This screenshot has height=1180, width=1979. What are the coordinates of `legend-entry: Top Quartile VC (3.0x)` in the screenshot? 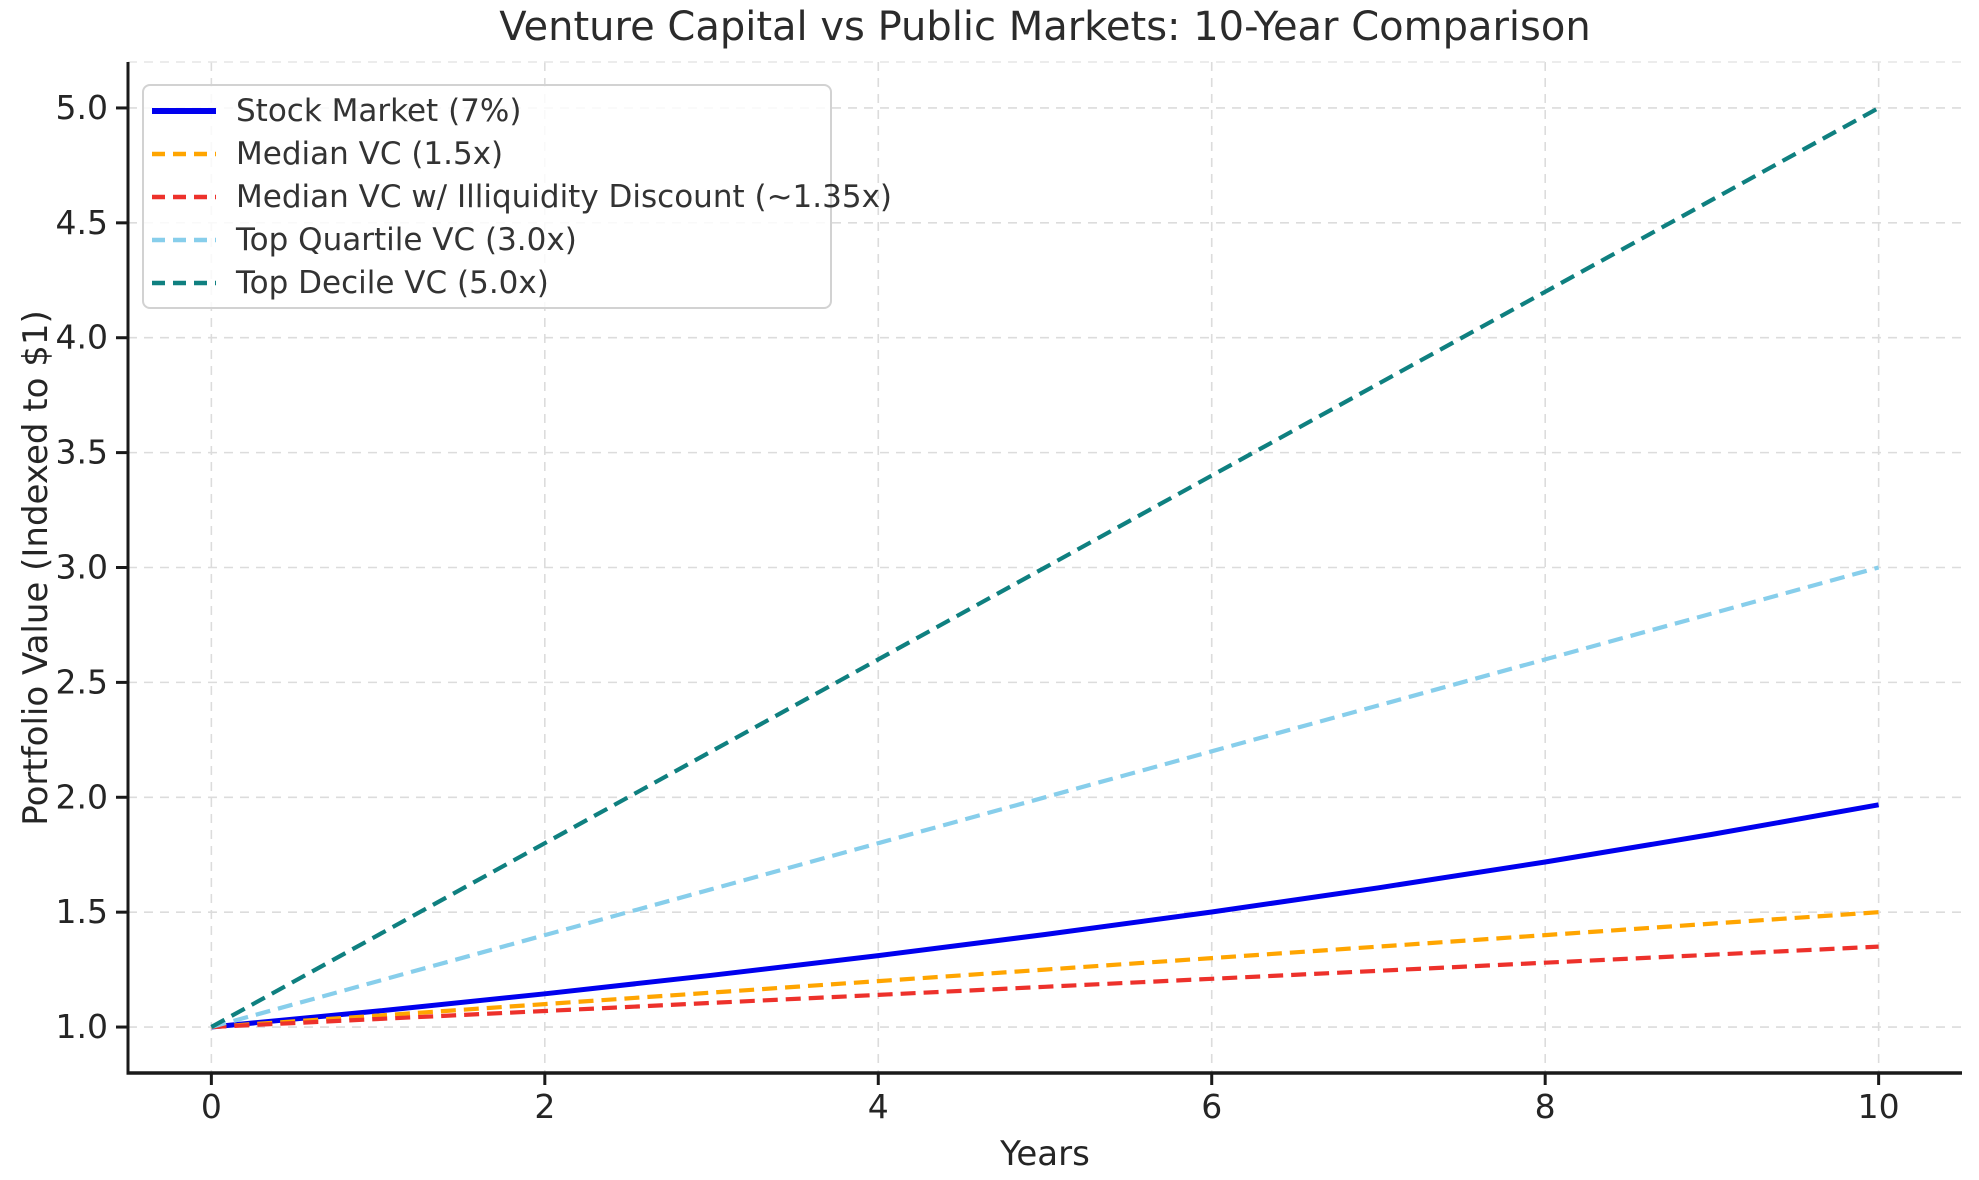 It's located at (487, 239).